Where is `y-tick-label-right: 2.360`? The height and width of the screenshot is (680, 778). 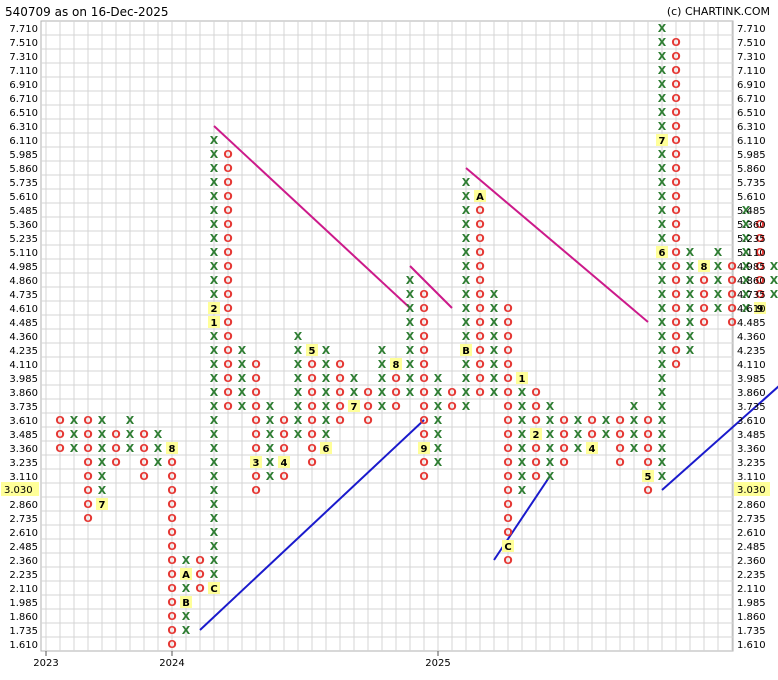
y-tick-label-right: 2.360 is located at coordinates (751, 561).